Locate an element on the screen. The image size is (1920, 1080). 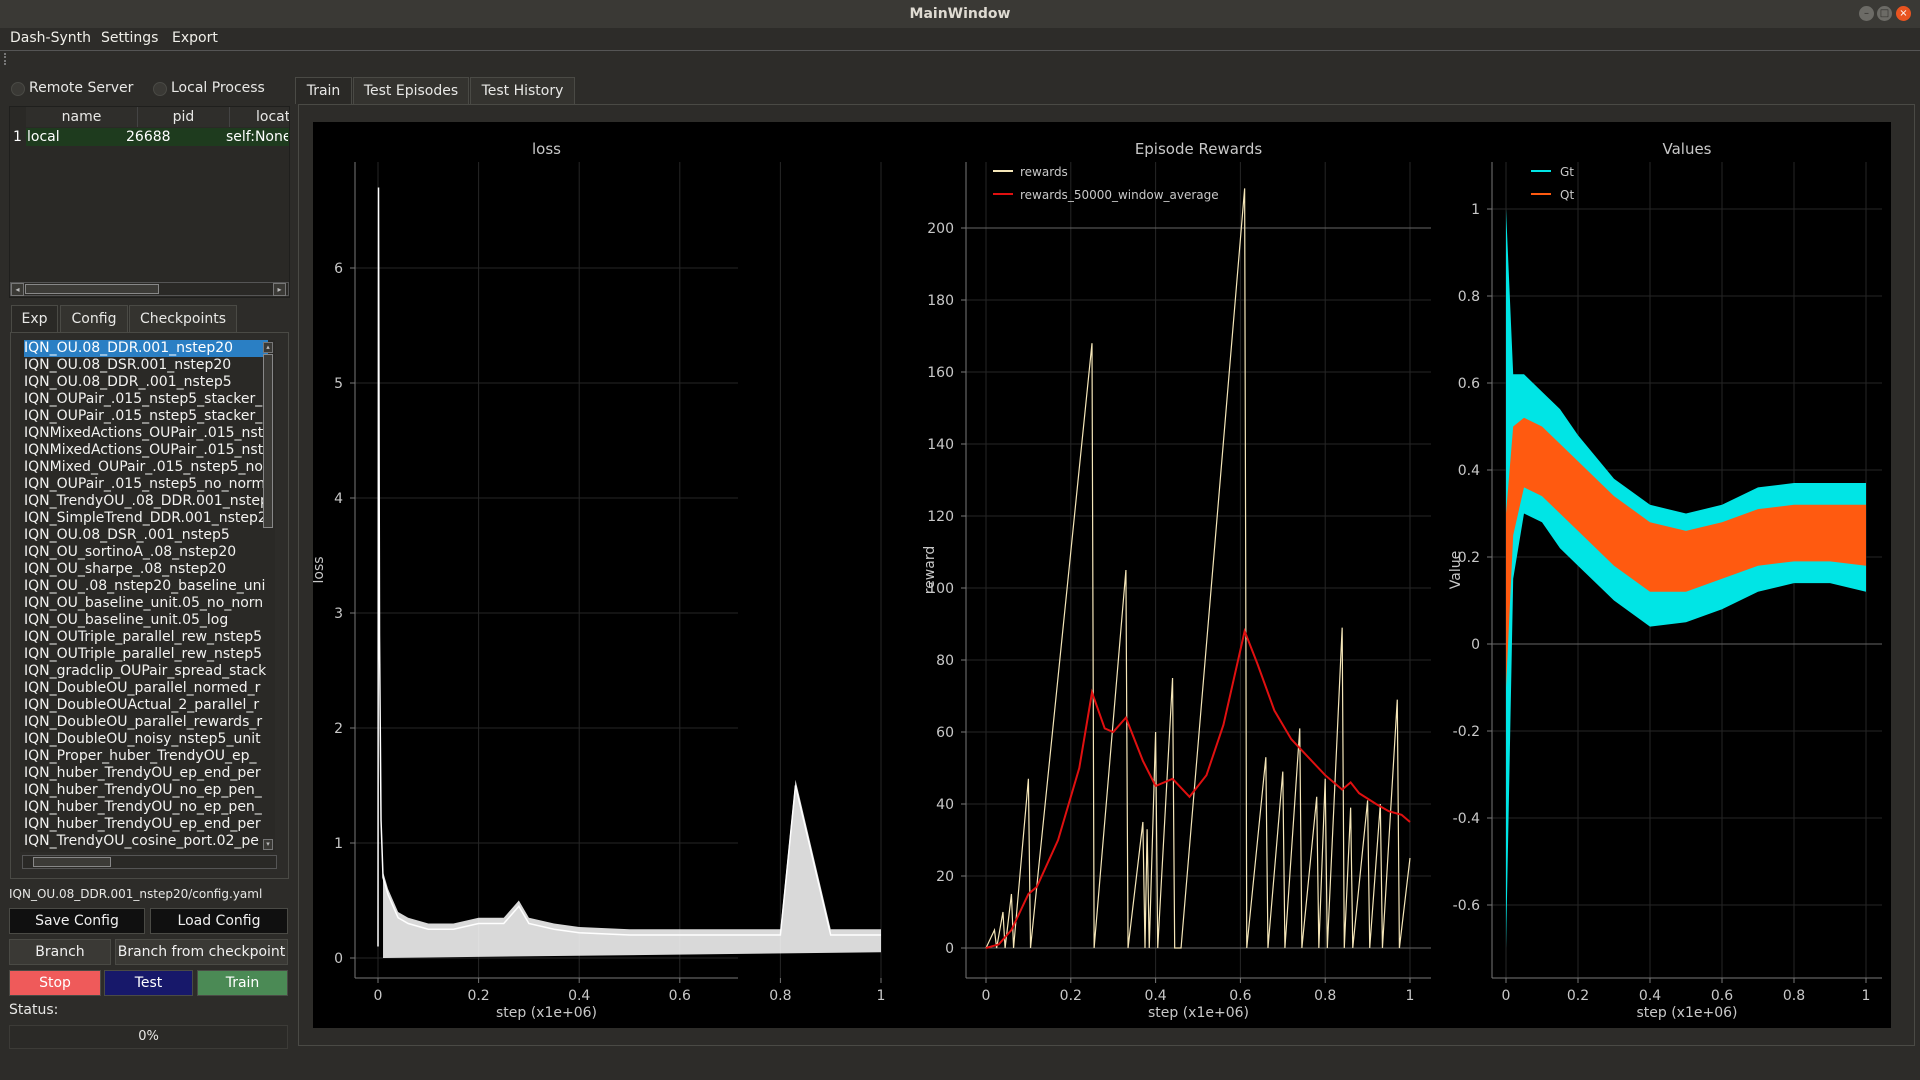
remote-server-radio: Remote Server is located at coordinates (72, 88).